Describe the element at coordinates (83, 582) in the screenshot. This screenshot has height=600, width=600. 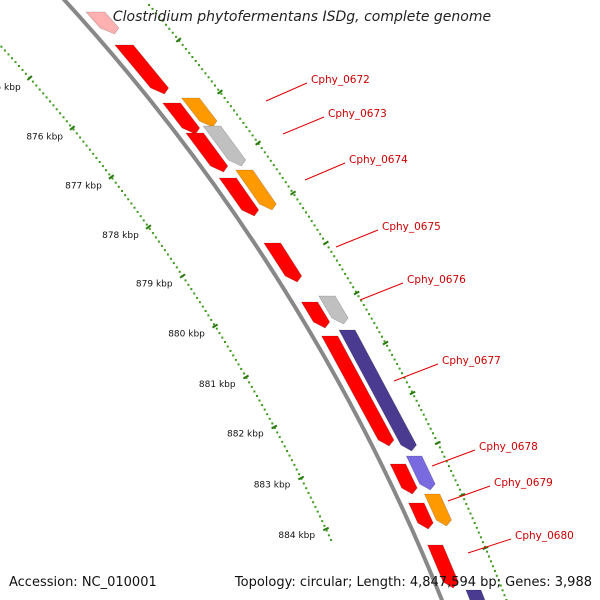
I see `accession-text: Accession: NC_010001` at that location.